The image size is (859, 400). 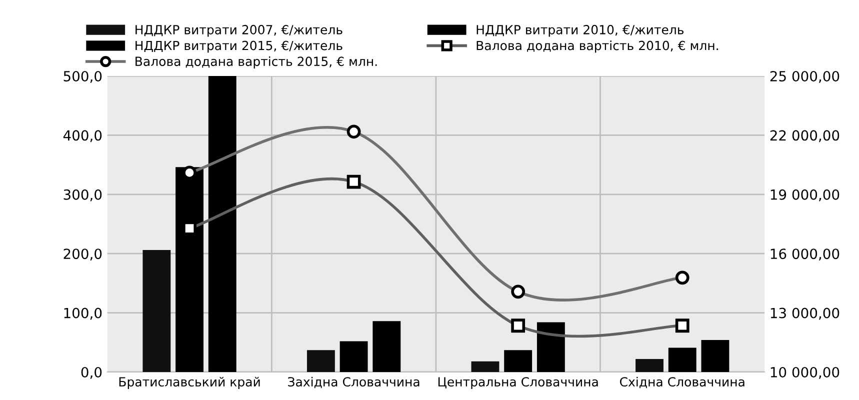 What do you see at coordinates (580, 30) in the screenshot?
I see `legend-label: НДДКР витрати 2010, €/житель` at bounding box center [580, 30].